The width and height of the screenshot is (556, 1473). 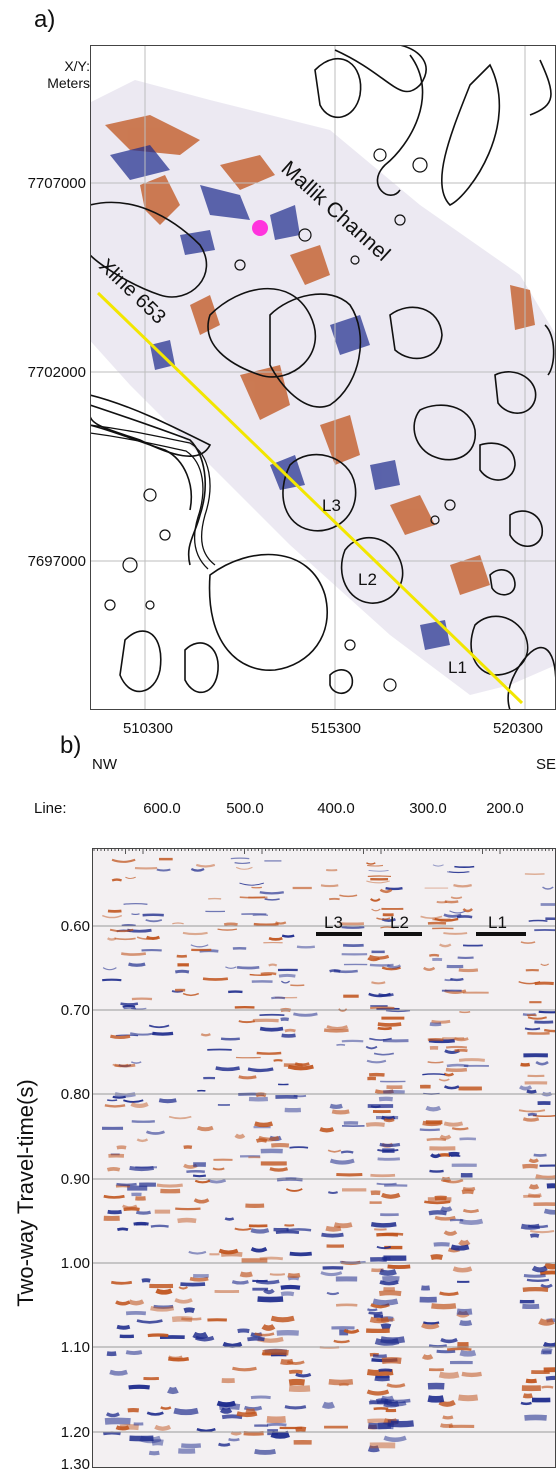 What do you see at coordinates (497, 922) in the screenshot?
I see `lake-L1-marker: L1` at bounding box center [497, 922].